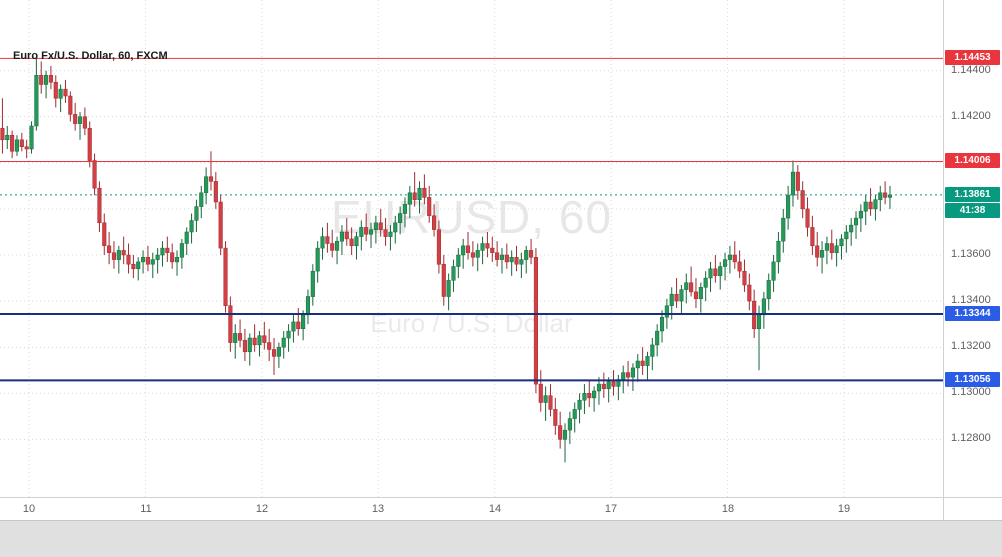  Describe the element at coordinates (844, 509) in the screenshot. I see `time-axis-label: 19` at that location.